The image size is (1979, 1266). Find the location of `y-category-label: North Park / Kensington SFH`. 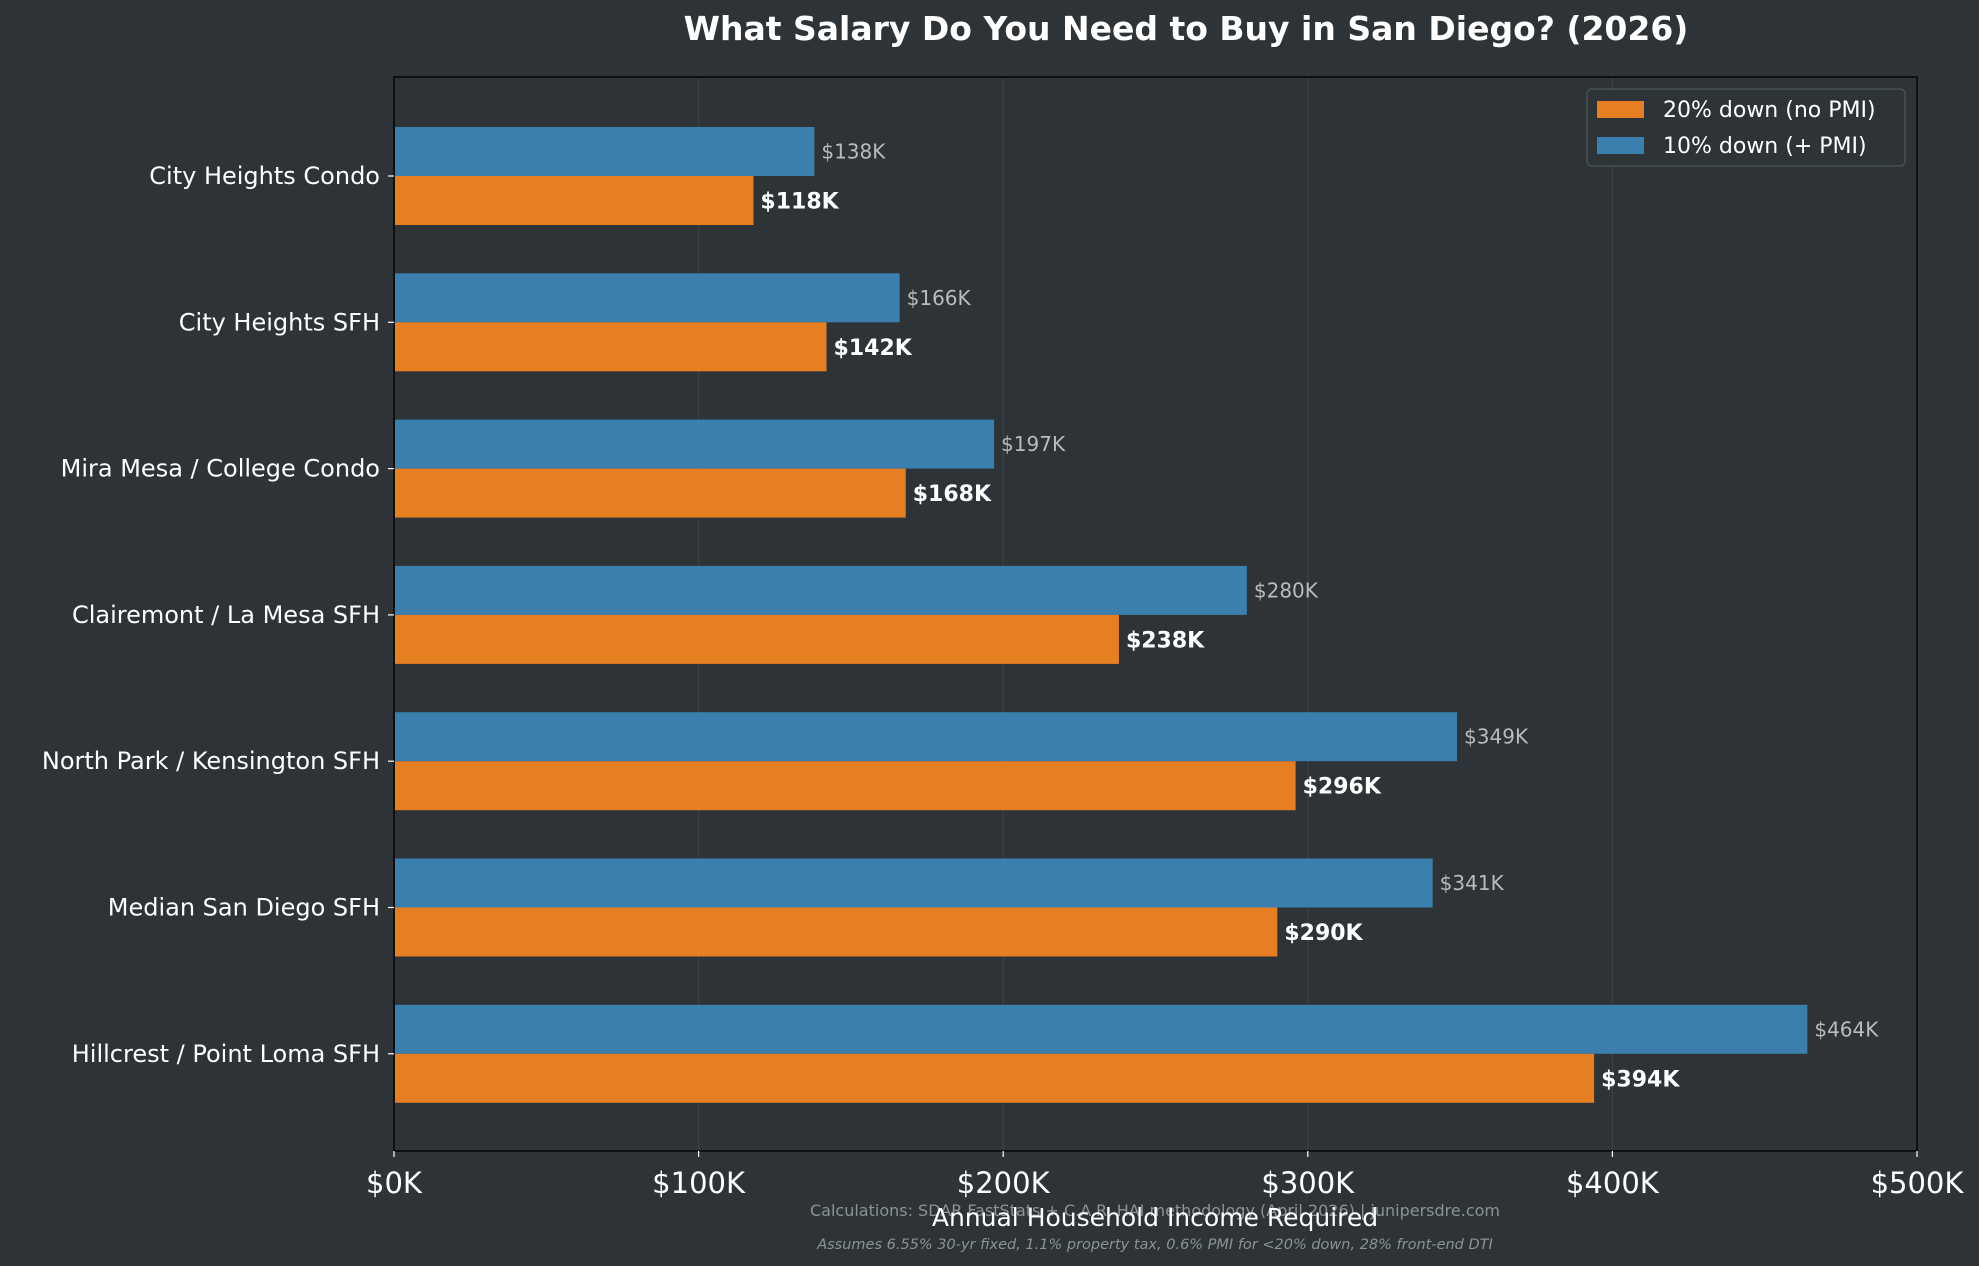

y-category-label: North Park / Kensington SFH is located at coordinates (211, 761).